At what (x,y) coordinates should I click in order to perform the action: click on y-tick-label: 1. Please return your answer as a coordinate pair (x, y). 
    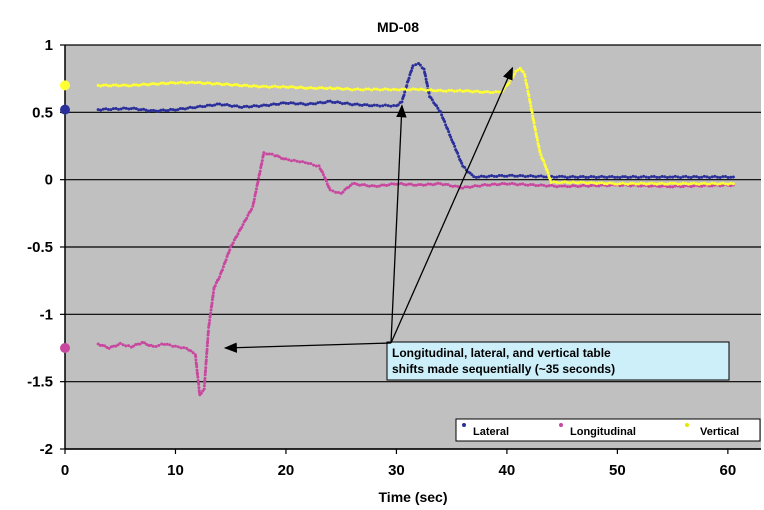
    Looking at the image, I should click on (49, 45).